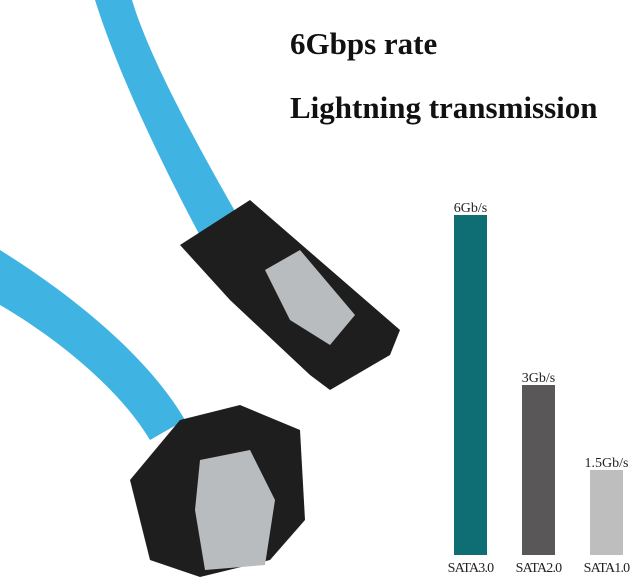 Image resolution: width=640 pixels, height=577 pixels. Describe the element at coordinates (539, 568) in the screenshot. I see `category-label: SATA2.0` at that location.